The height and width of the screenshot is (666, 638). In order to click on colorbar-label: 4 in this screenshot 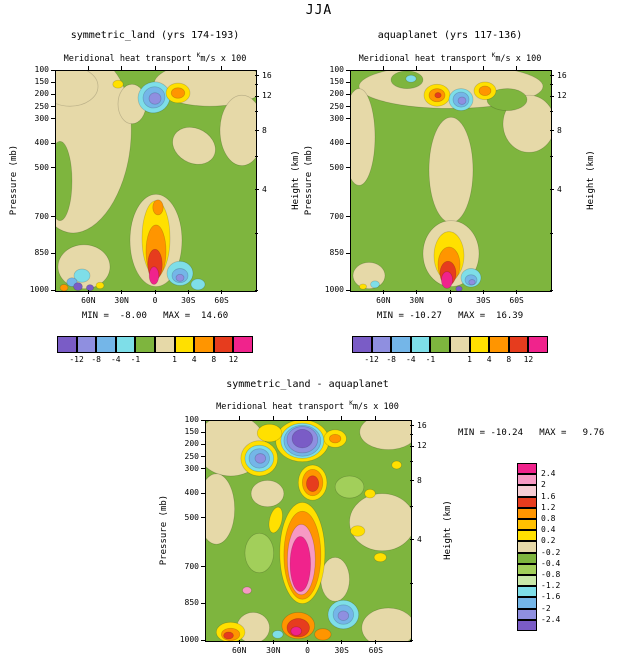, I will do `click(489, 359)`.